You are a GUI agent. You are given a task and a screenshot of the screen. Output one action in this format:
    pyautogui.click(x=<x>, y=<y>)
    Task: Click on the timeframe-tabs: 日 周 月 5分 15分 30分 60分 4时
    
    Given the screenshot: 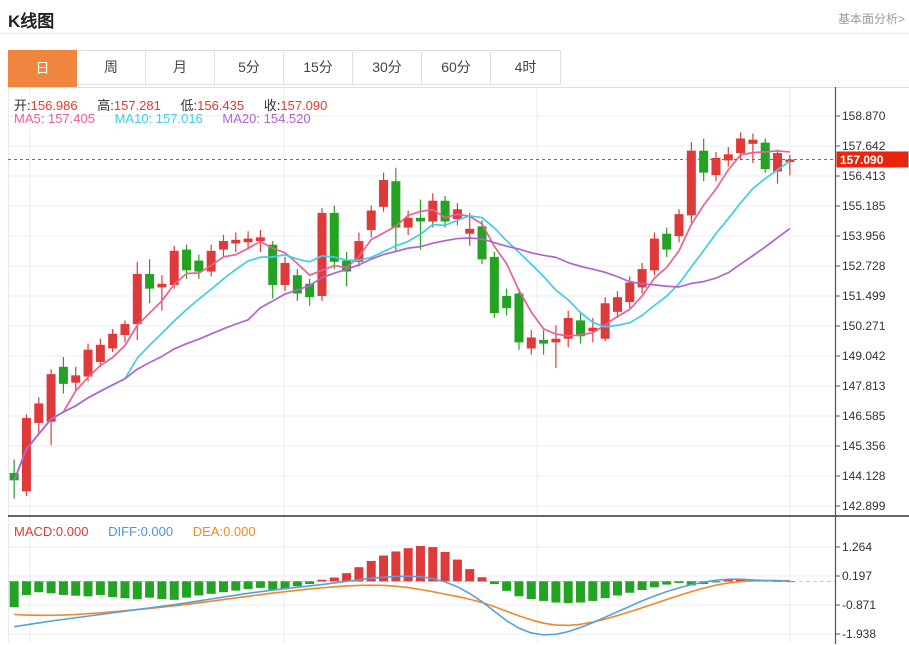 What is the action you would take?
    pyautogui.click(x=284, y=68)
    